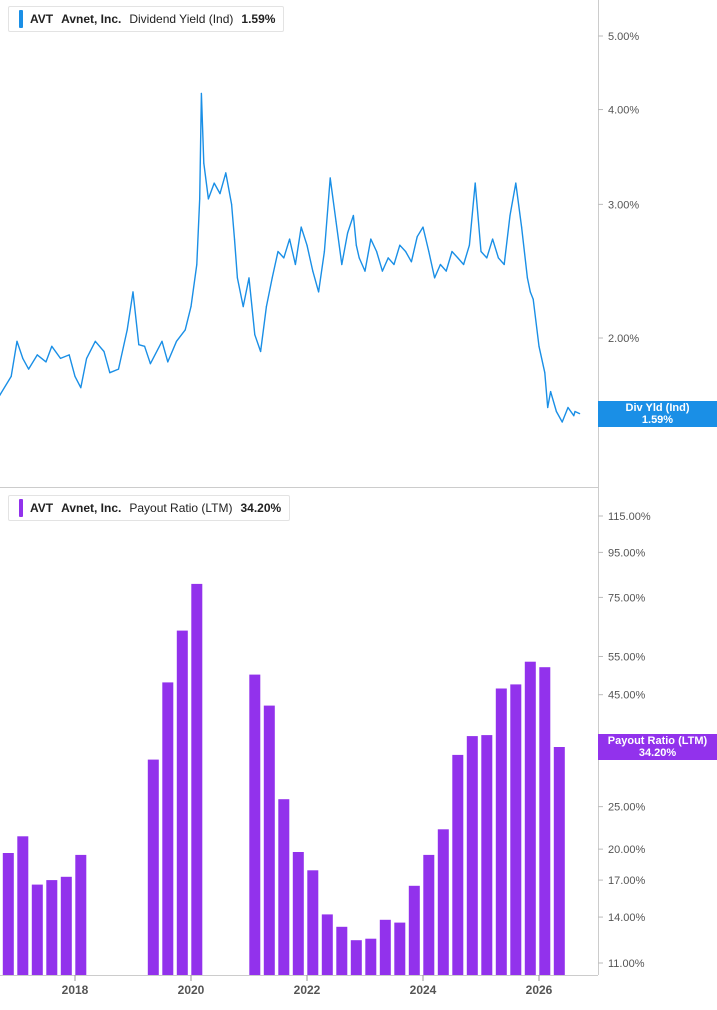 This screenshot has width=717, height=1010. I want to click on top-legend-ticker: AVT, so click(41, 19).